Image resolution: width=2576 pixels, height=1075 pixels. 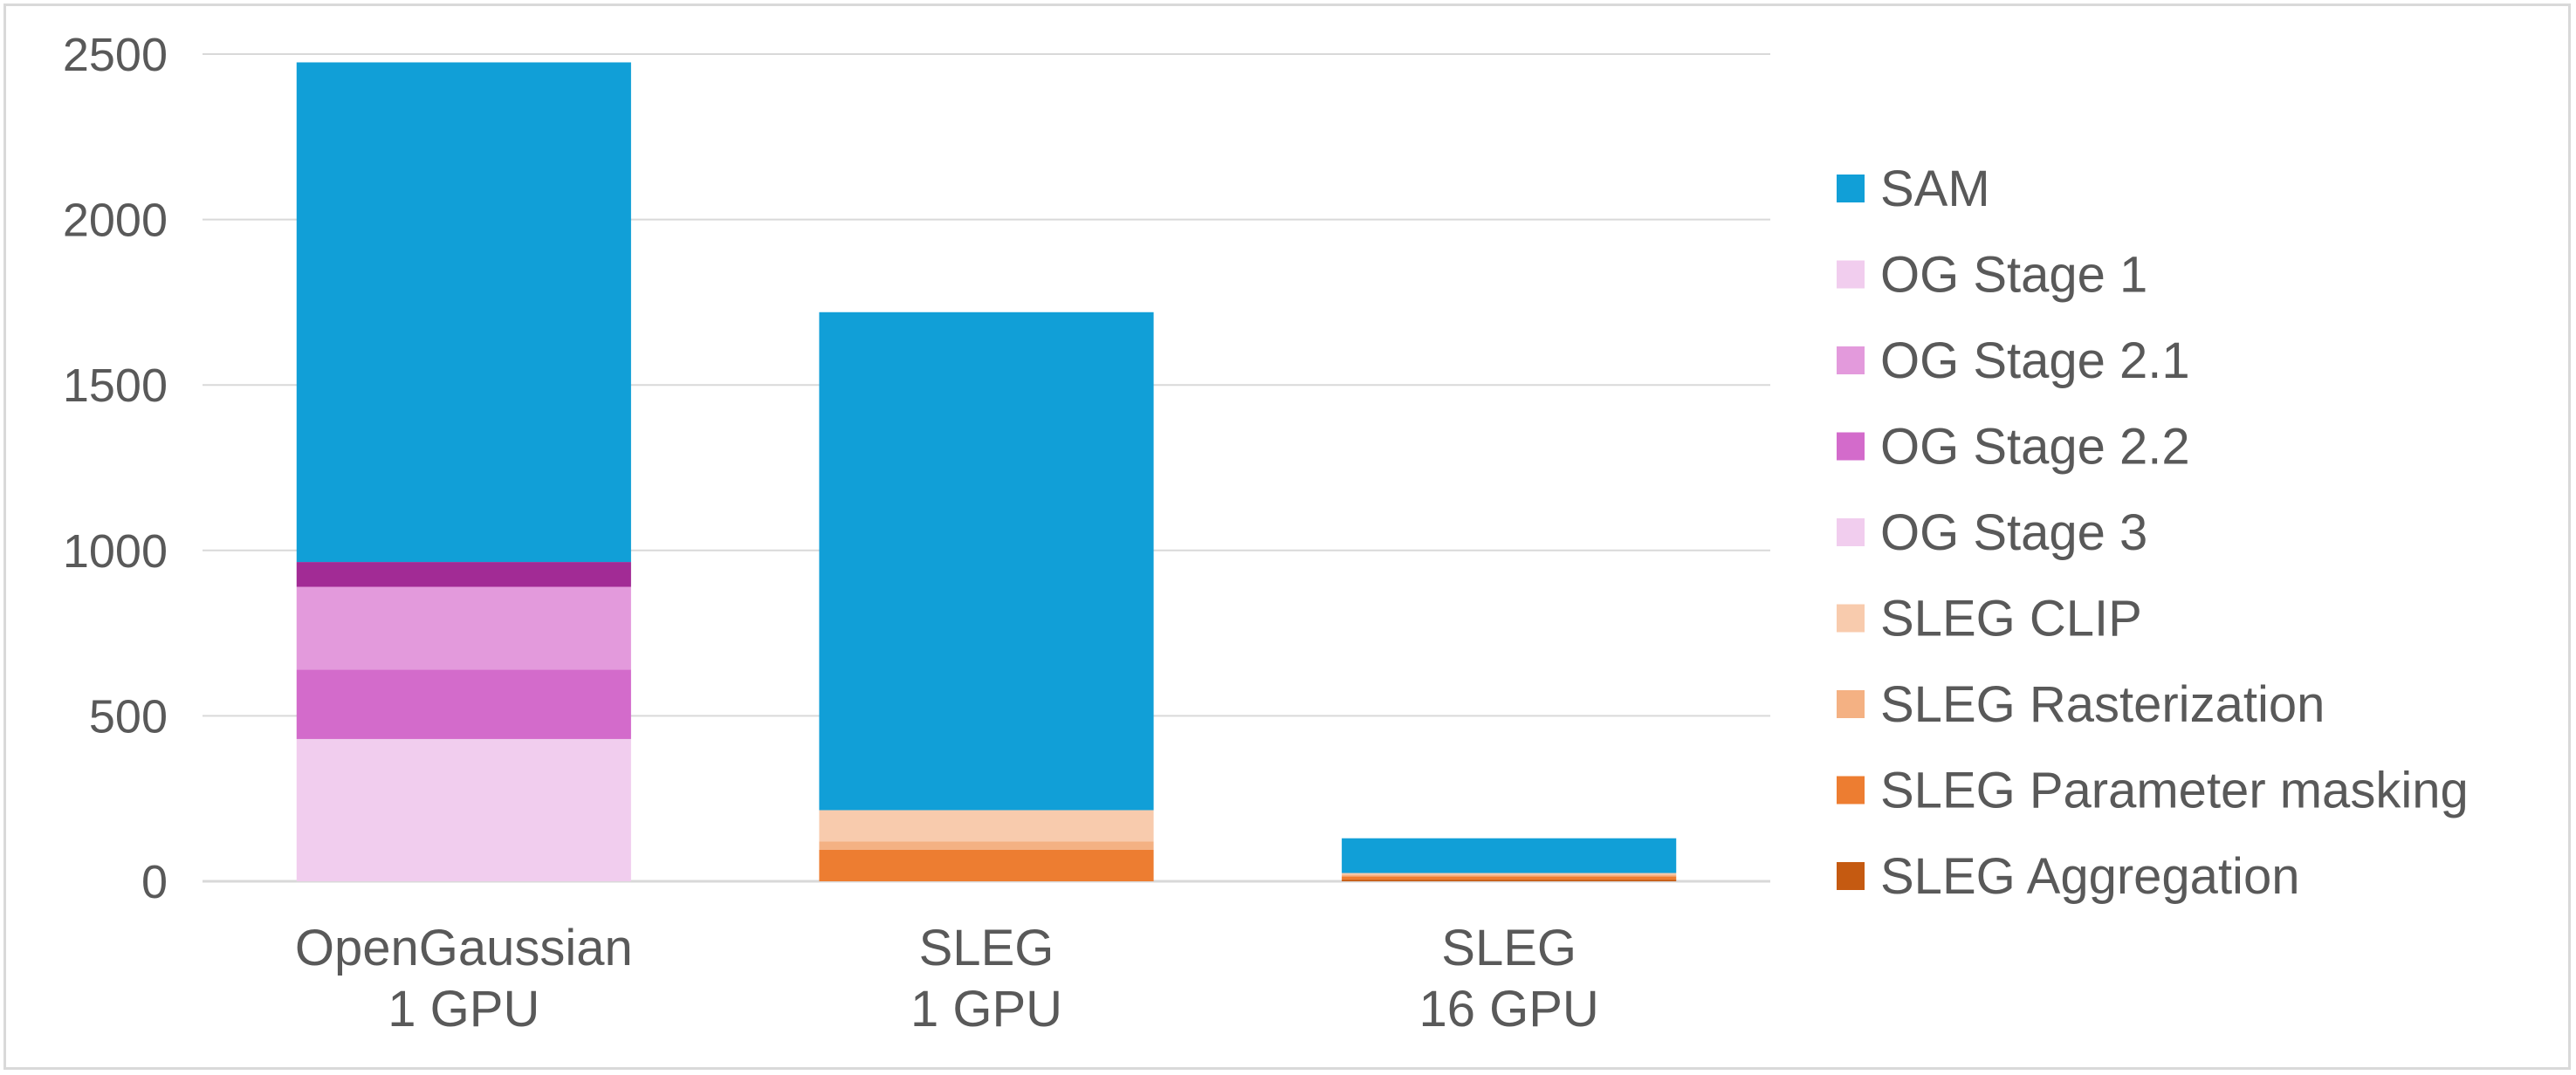 What do you see at coordinates (464, 948) in the screenshot?
I see `x-tick-label: OpenGaussian` at bounding box center [464, 948].